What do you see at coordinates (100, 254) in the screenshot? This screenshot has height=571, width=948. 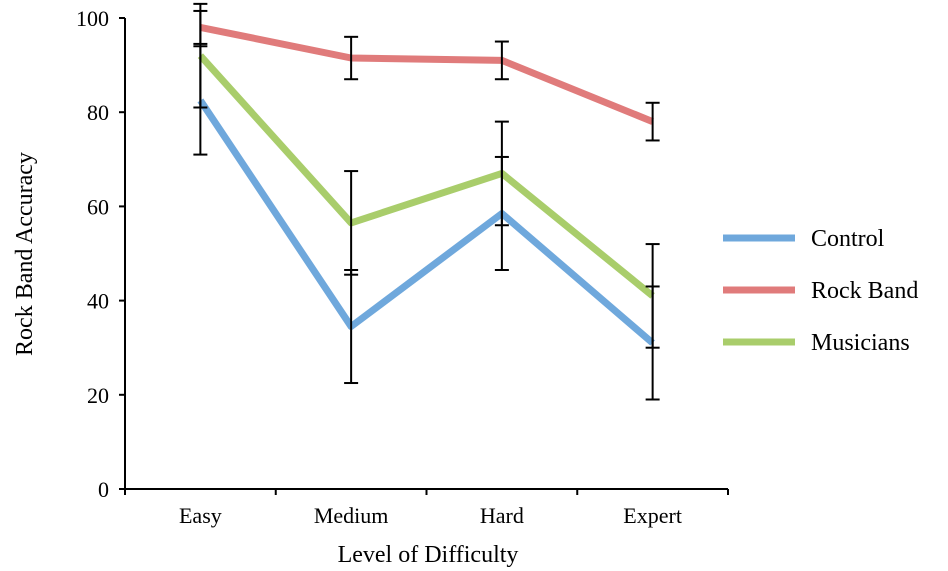 I see `y-ticks: 0 20 40 60 80 100` at bounding box center [100, 254].